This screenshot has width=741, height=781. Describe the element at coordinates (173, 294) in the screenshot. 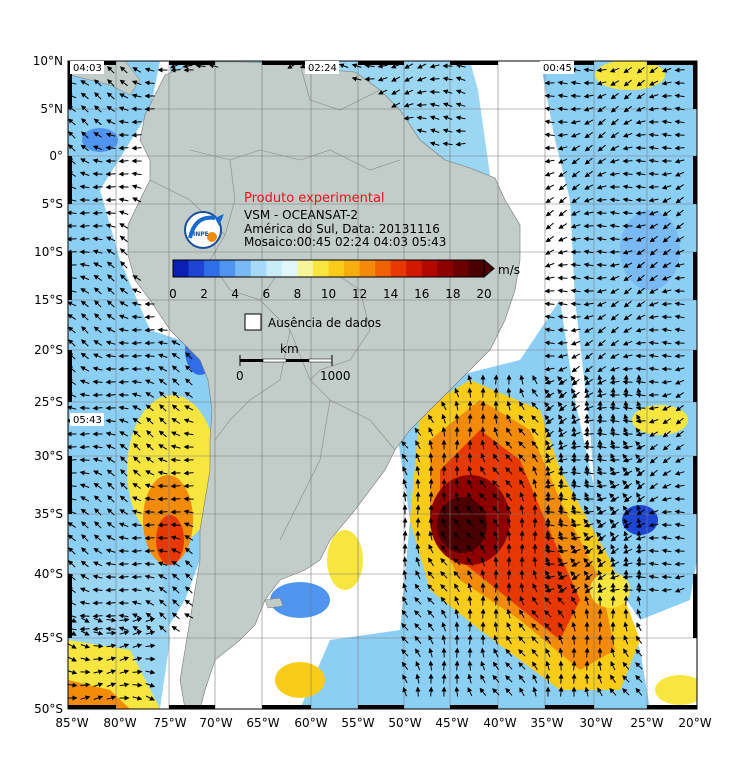

I see `colorbar-tick-label: 0` at that location.